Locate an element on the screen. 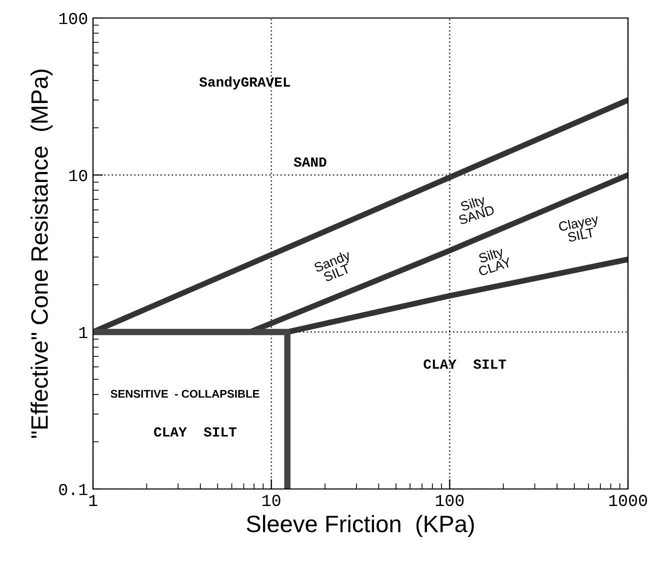  y-axis-title: "Effective" Cone Resistance (MPa) is located at coordinates (41, 254).